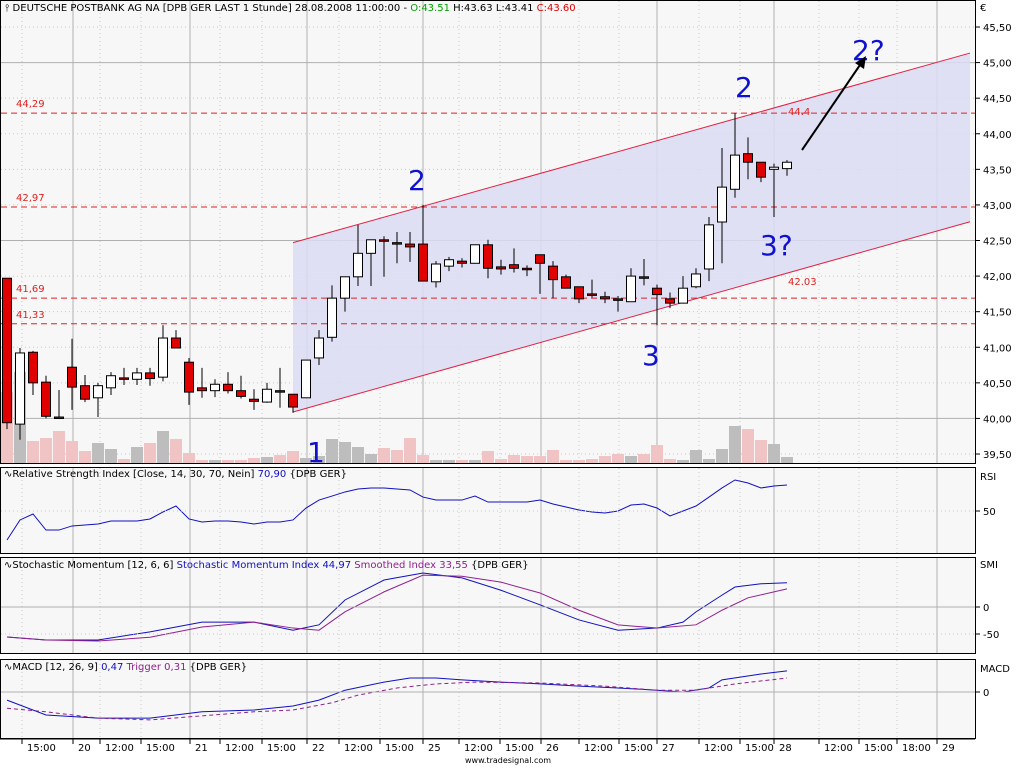 Image resolution: width=1024 pixels, height=768 pixels. Describe the element at coordinates (8, 667) in the screenshot. I see `indicator-icon: ∿` at that location.